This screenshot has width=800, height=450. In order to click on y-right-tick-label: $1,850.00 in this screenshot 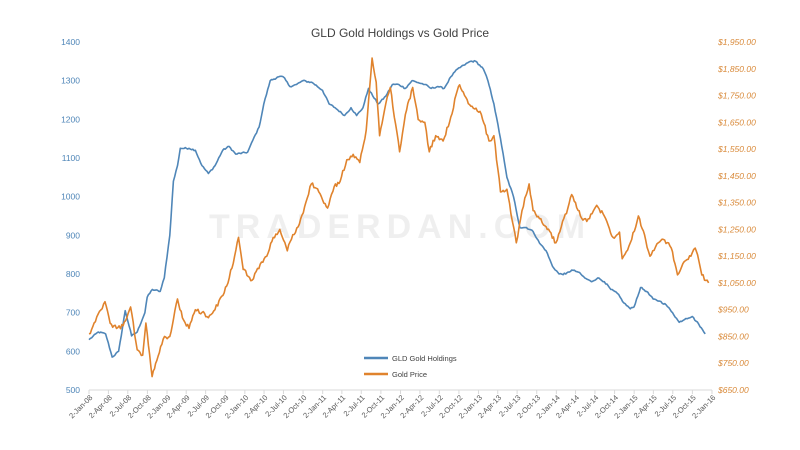, I will do `click(736, 69)`.